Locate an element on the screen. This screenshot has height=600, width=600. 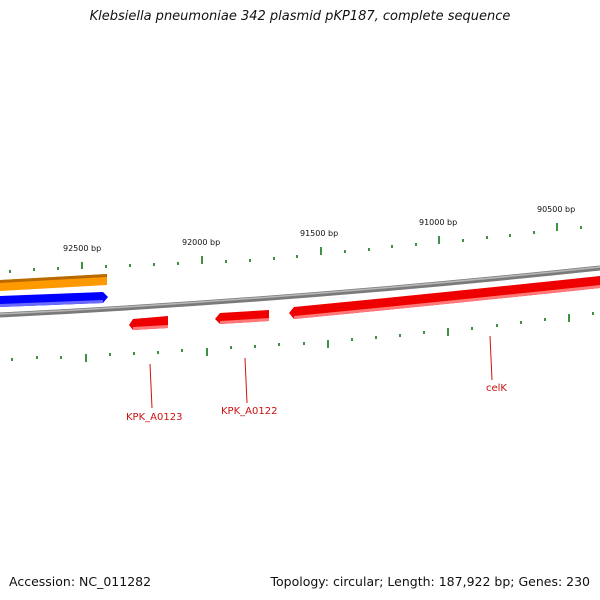
gene-celK-shade is located at coordinates (447, 302).